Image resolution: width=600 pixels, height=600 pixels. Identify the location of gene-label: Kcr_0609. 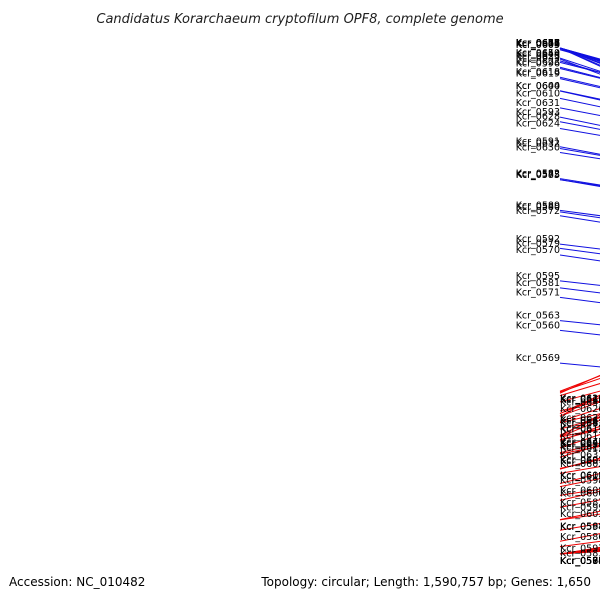
(538, 44).